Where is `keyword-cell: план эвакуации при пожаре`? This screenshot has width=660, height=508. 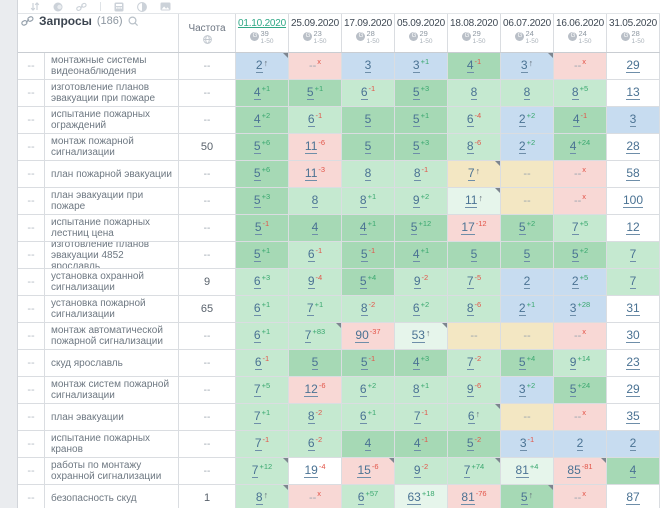 keyword-cell: план эвакуации при пожаре is located at coordinates (112, 201).